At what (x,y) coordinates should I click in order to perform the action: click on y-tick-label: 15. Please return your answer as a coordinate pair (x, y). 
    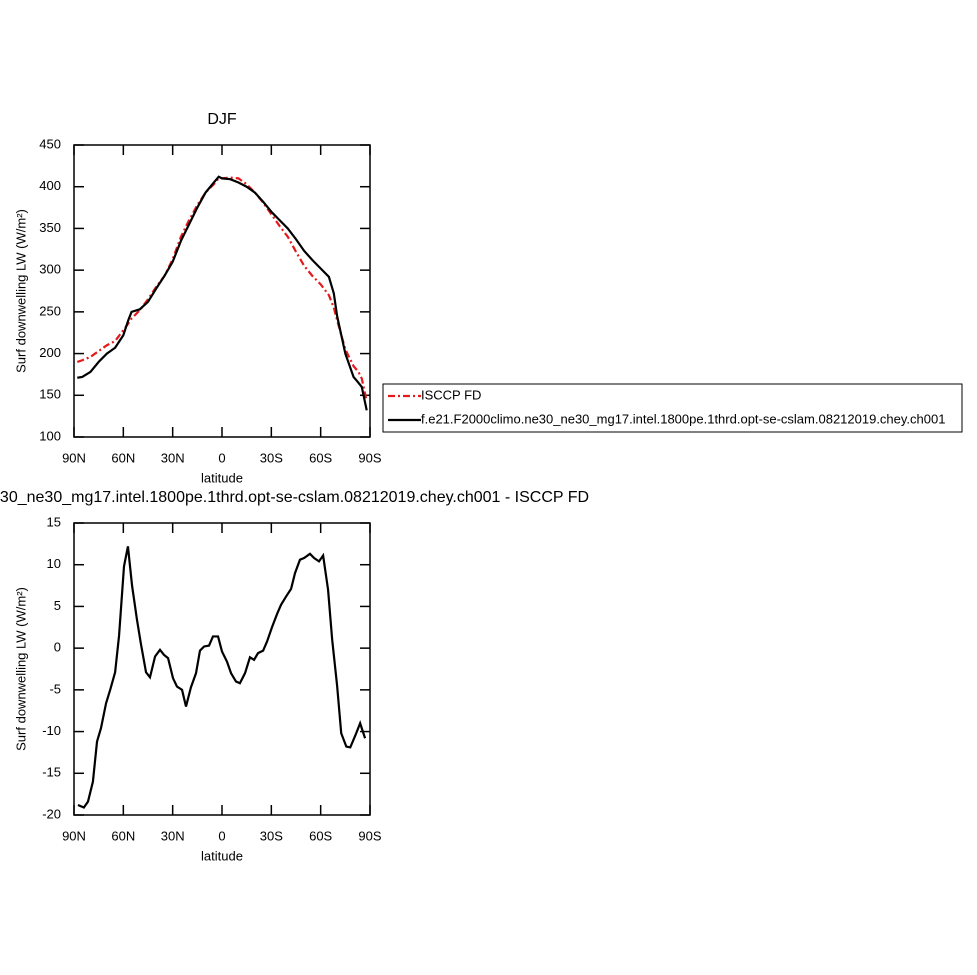
    Looking at the image, I should click on (54, 521).